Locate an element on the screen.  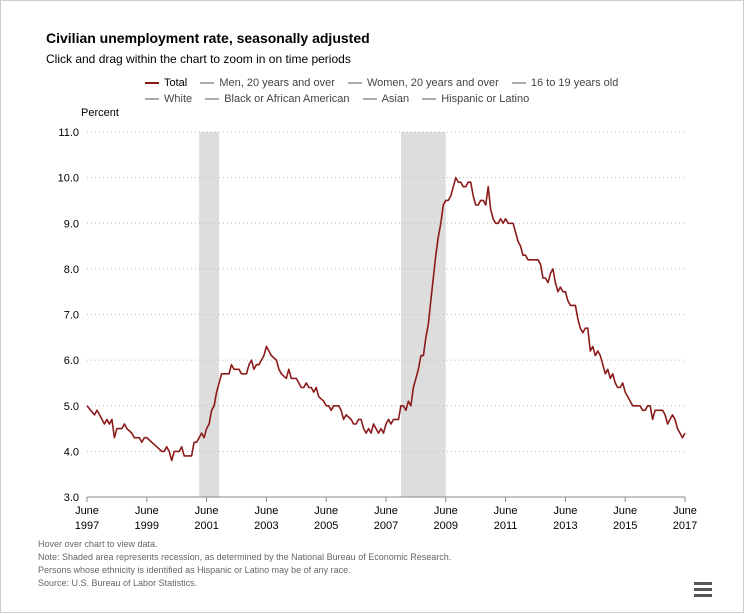
x-tick-label-year: 2013 is located at coordinates (565, 526).